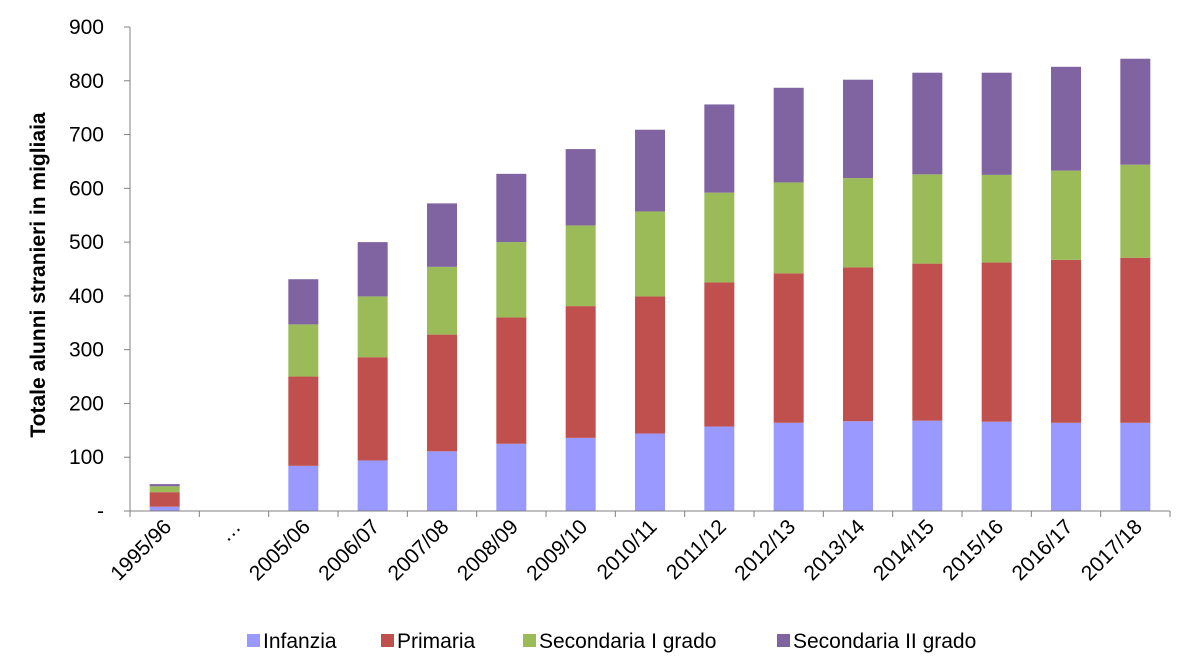 Image resolution: width=1196 pixels, height=666 pixels. What do you see at coordinates (904, 550) in the screenshot?
I see `x-tick-label: 2014/15` at bounding box center [904, 550].